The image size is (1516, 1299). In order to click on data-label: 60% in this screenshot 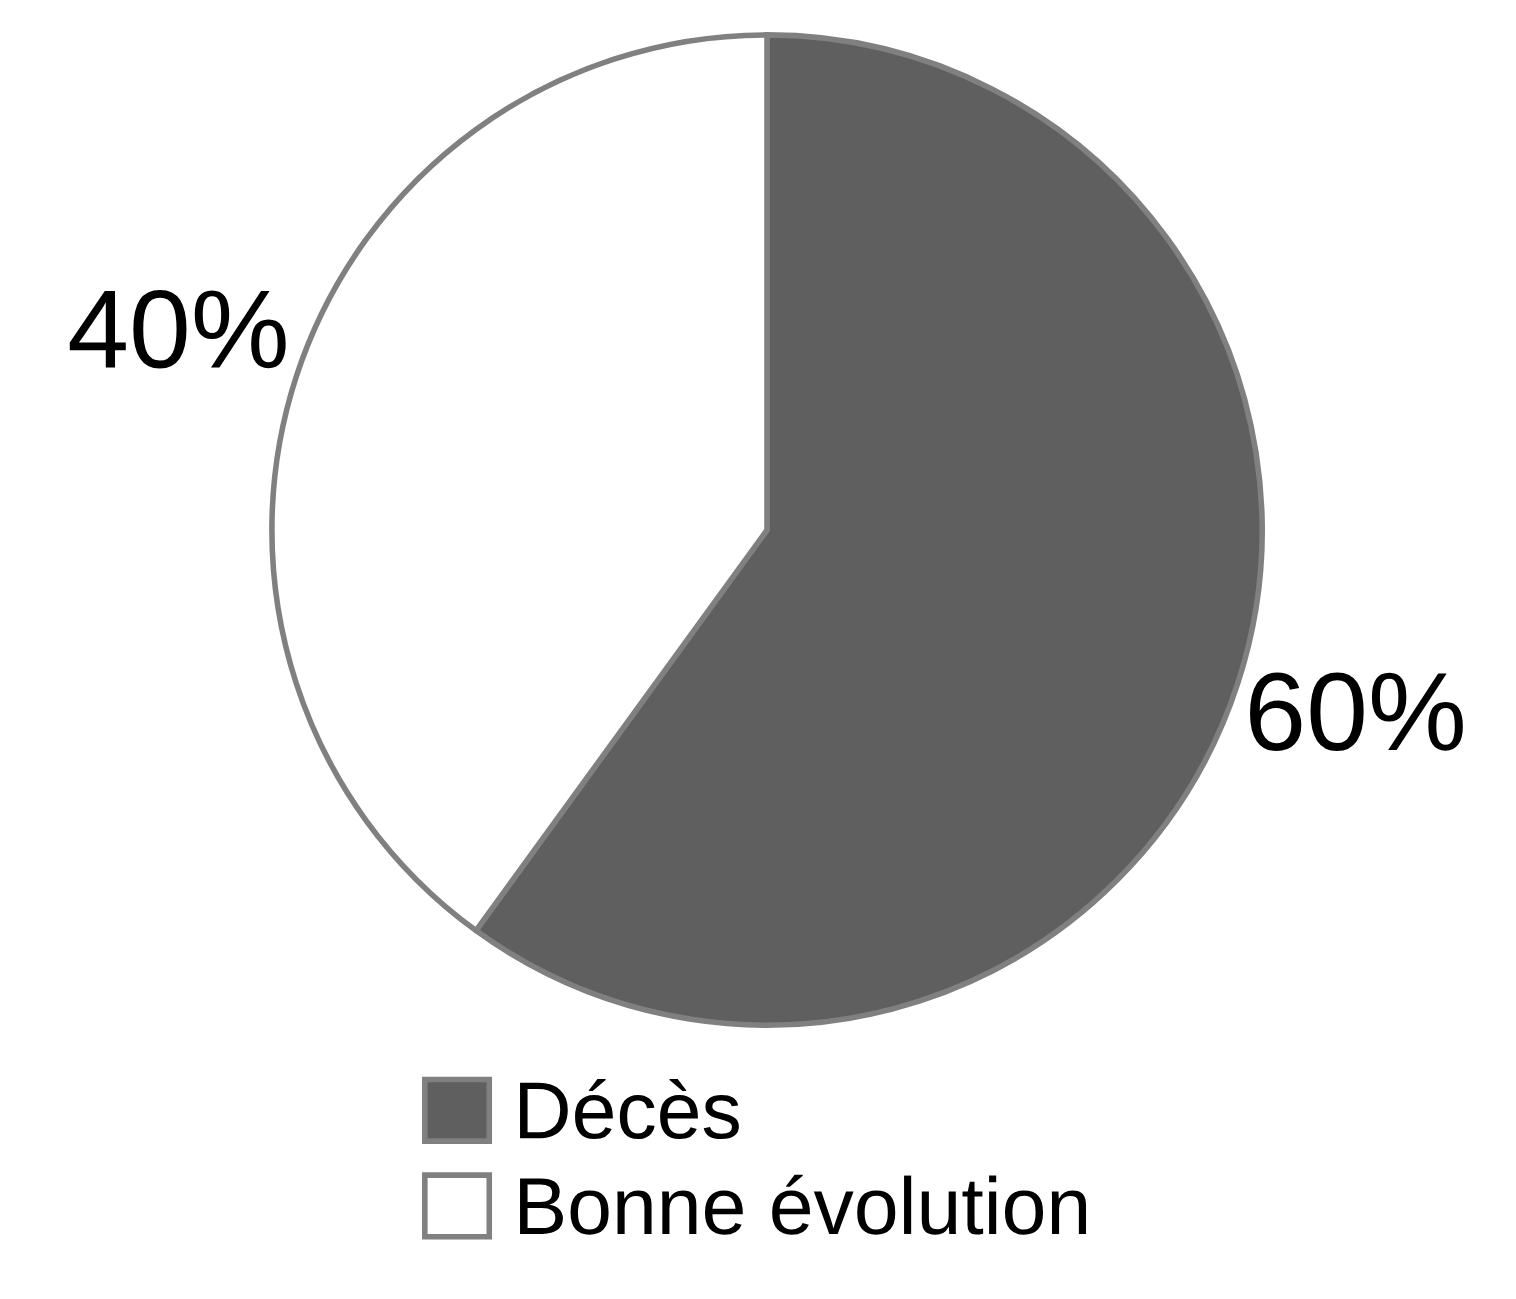, I will do `click(1356, 712)`.